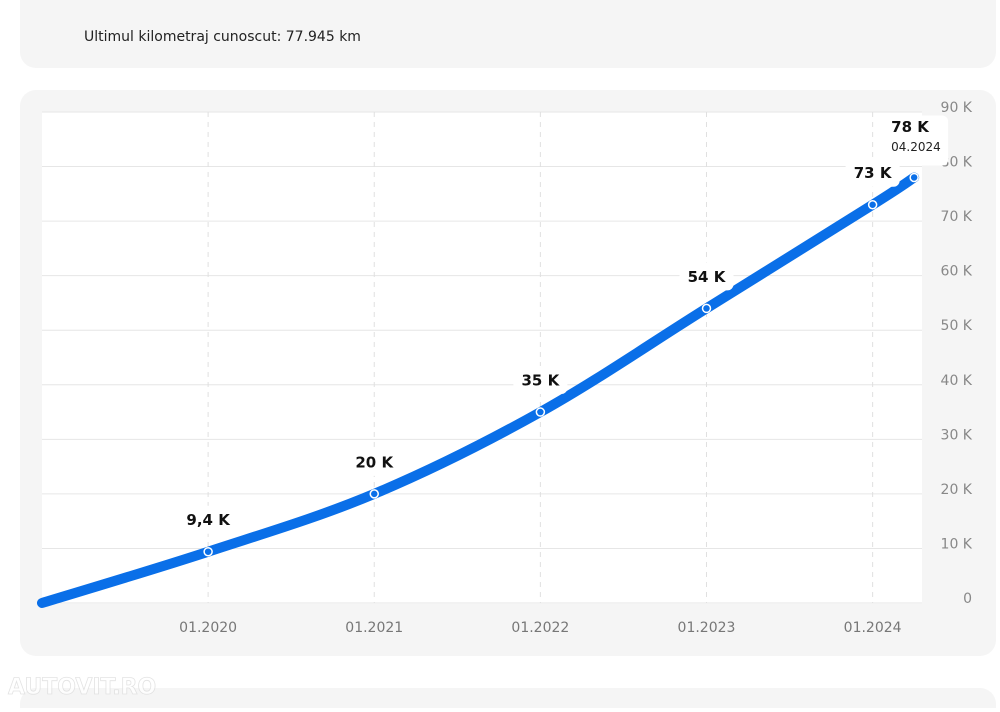 This screenshot has height=712, width=1000. What do you see at coordinates (222, 37) in the screenshot?
I see `last-mileage: Ultimul kilometraj cunoscut: 77.945 km` at bounding box center [222, 37].